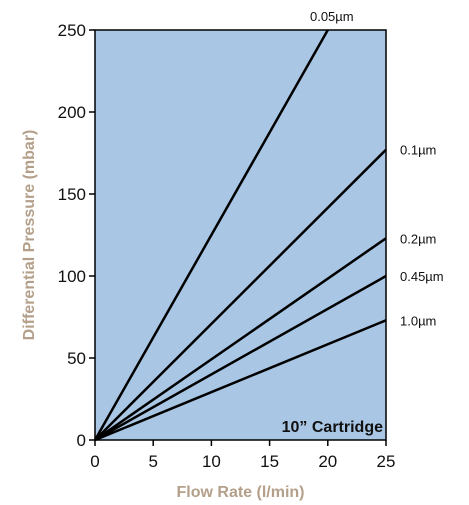 The width and height of the screenshot is (469, 505). Describe the element at coordinates (94, 461) in the screenshot. I see `x-tick-label-0: 0` at that location.